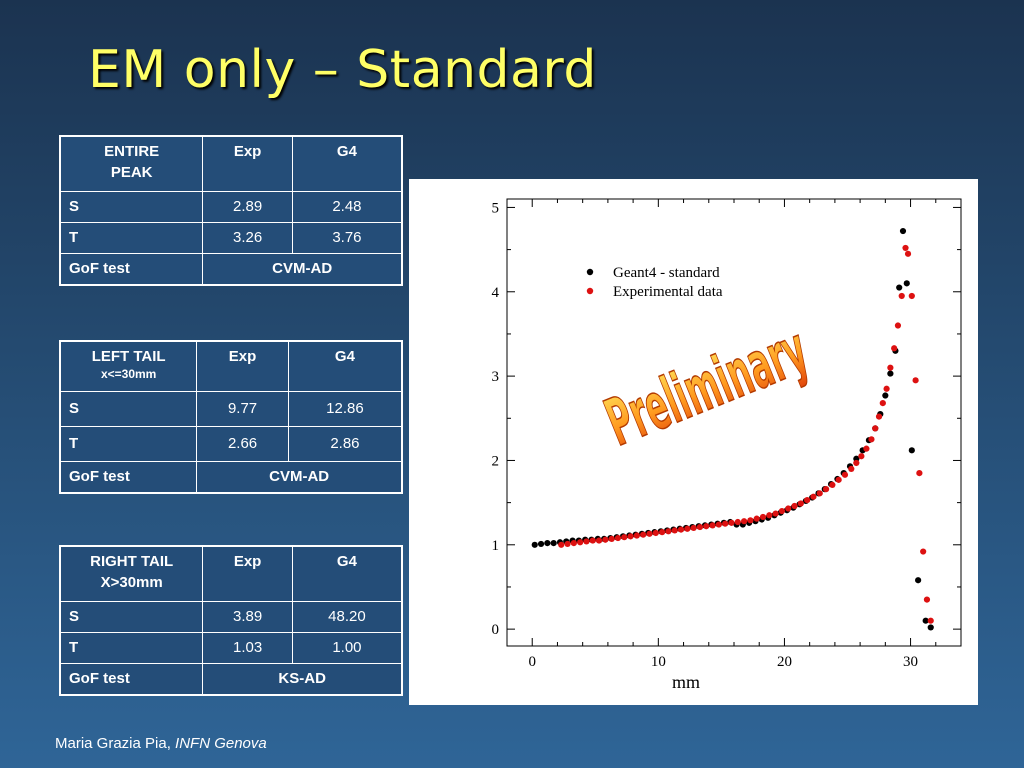  What do you see at coordinates (658, 662) in the screenshot?
I see `x-tick-label: 10` at bounding box center [658, 662].